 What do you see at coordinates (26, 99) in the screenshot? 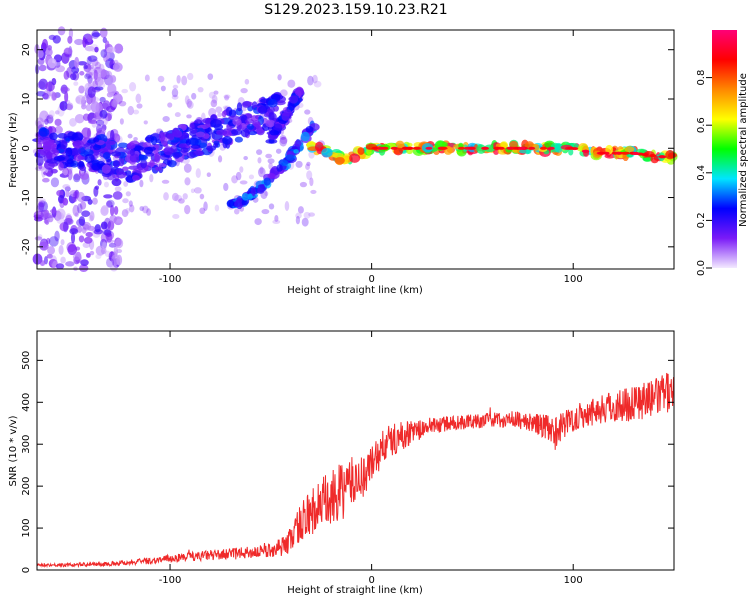
I see `spectrogram-y-tick-label: 10` at bounding box center [26, 99].